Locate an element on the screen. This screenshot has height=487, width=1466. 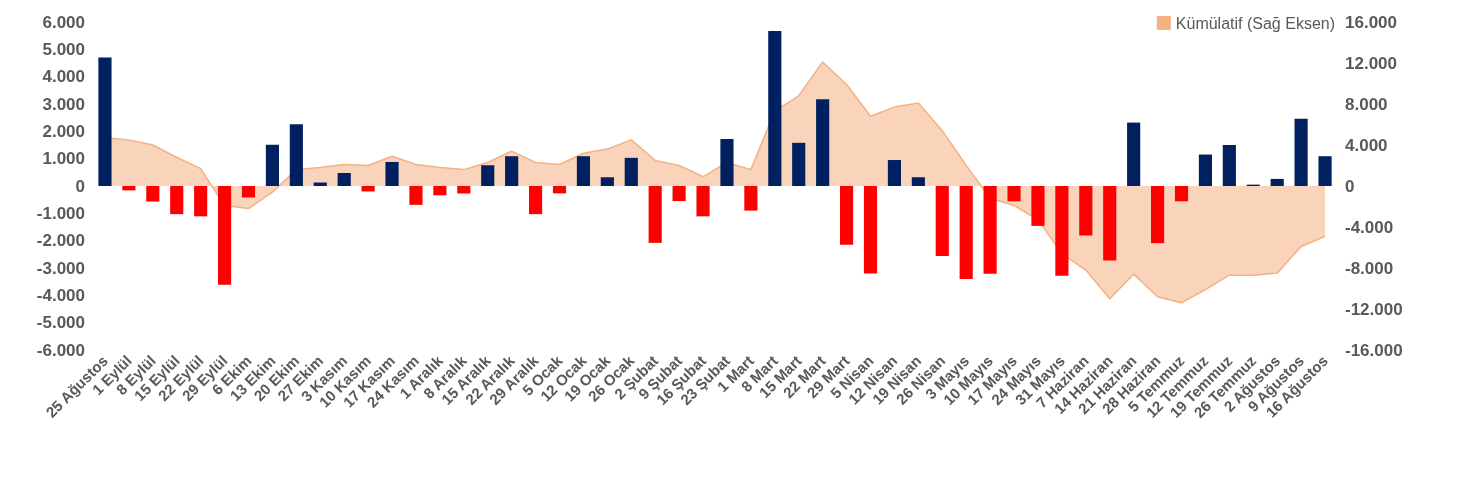
y-tick-label: -1.000 is located at coordinates (60, 213).